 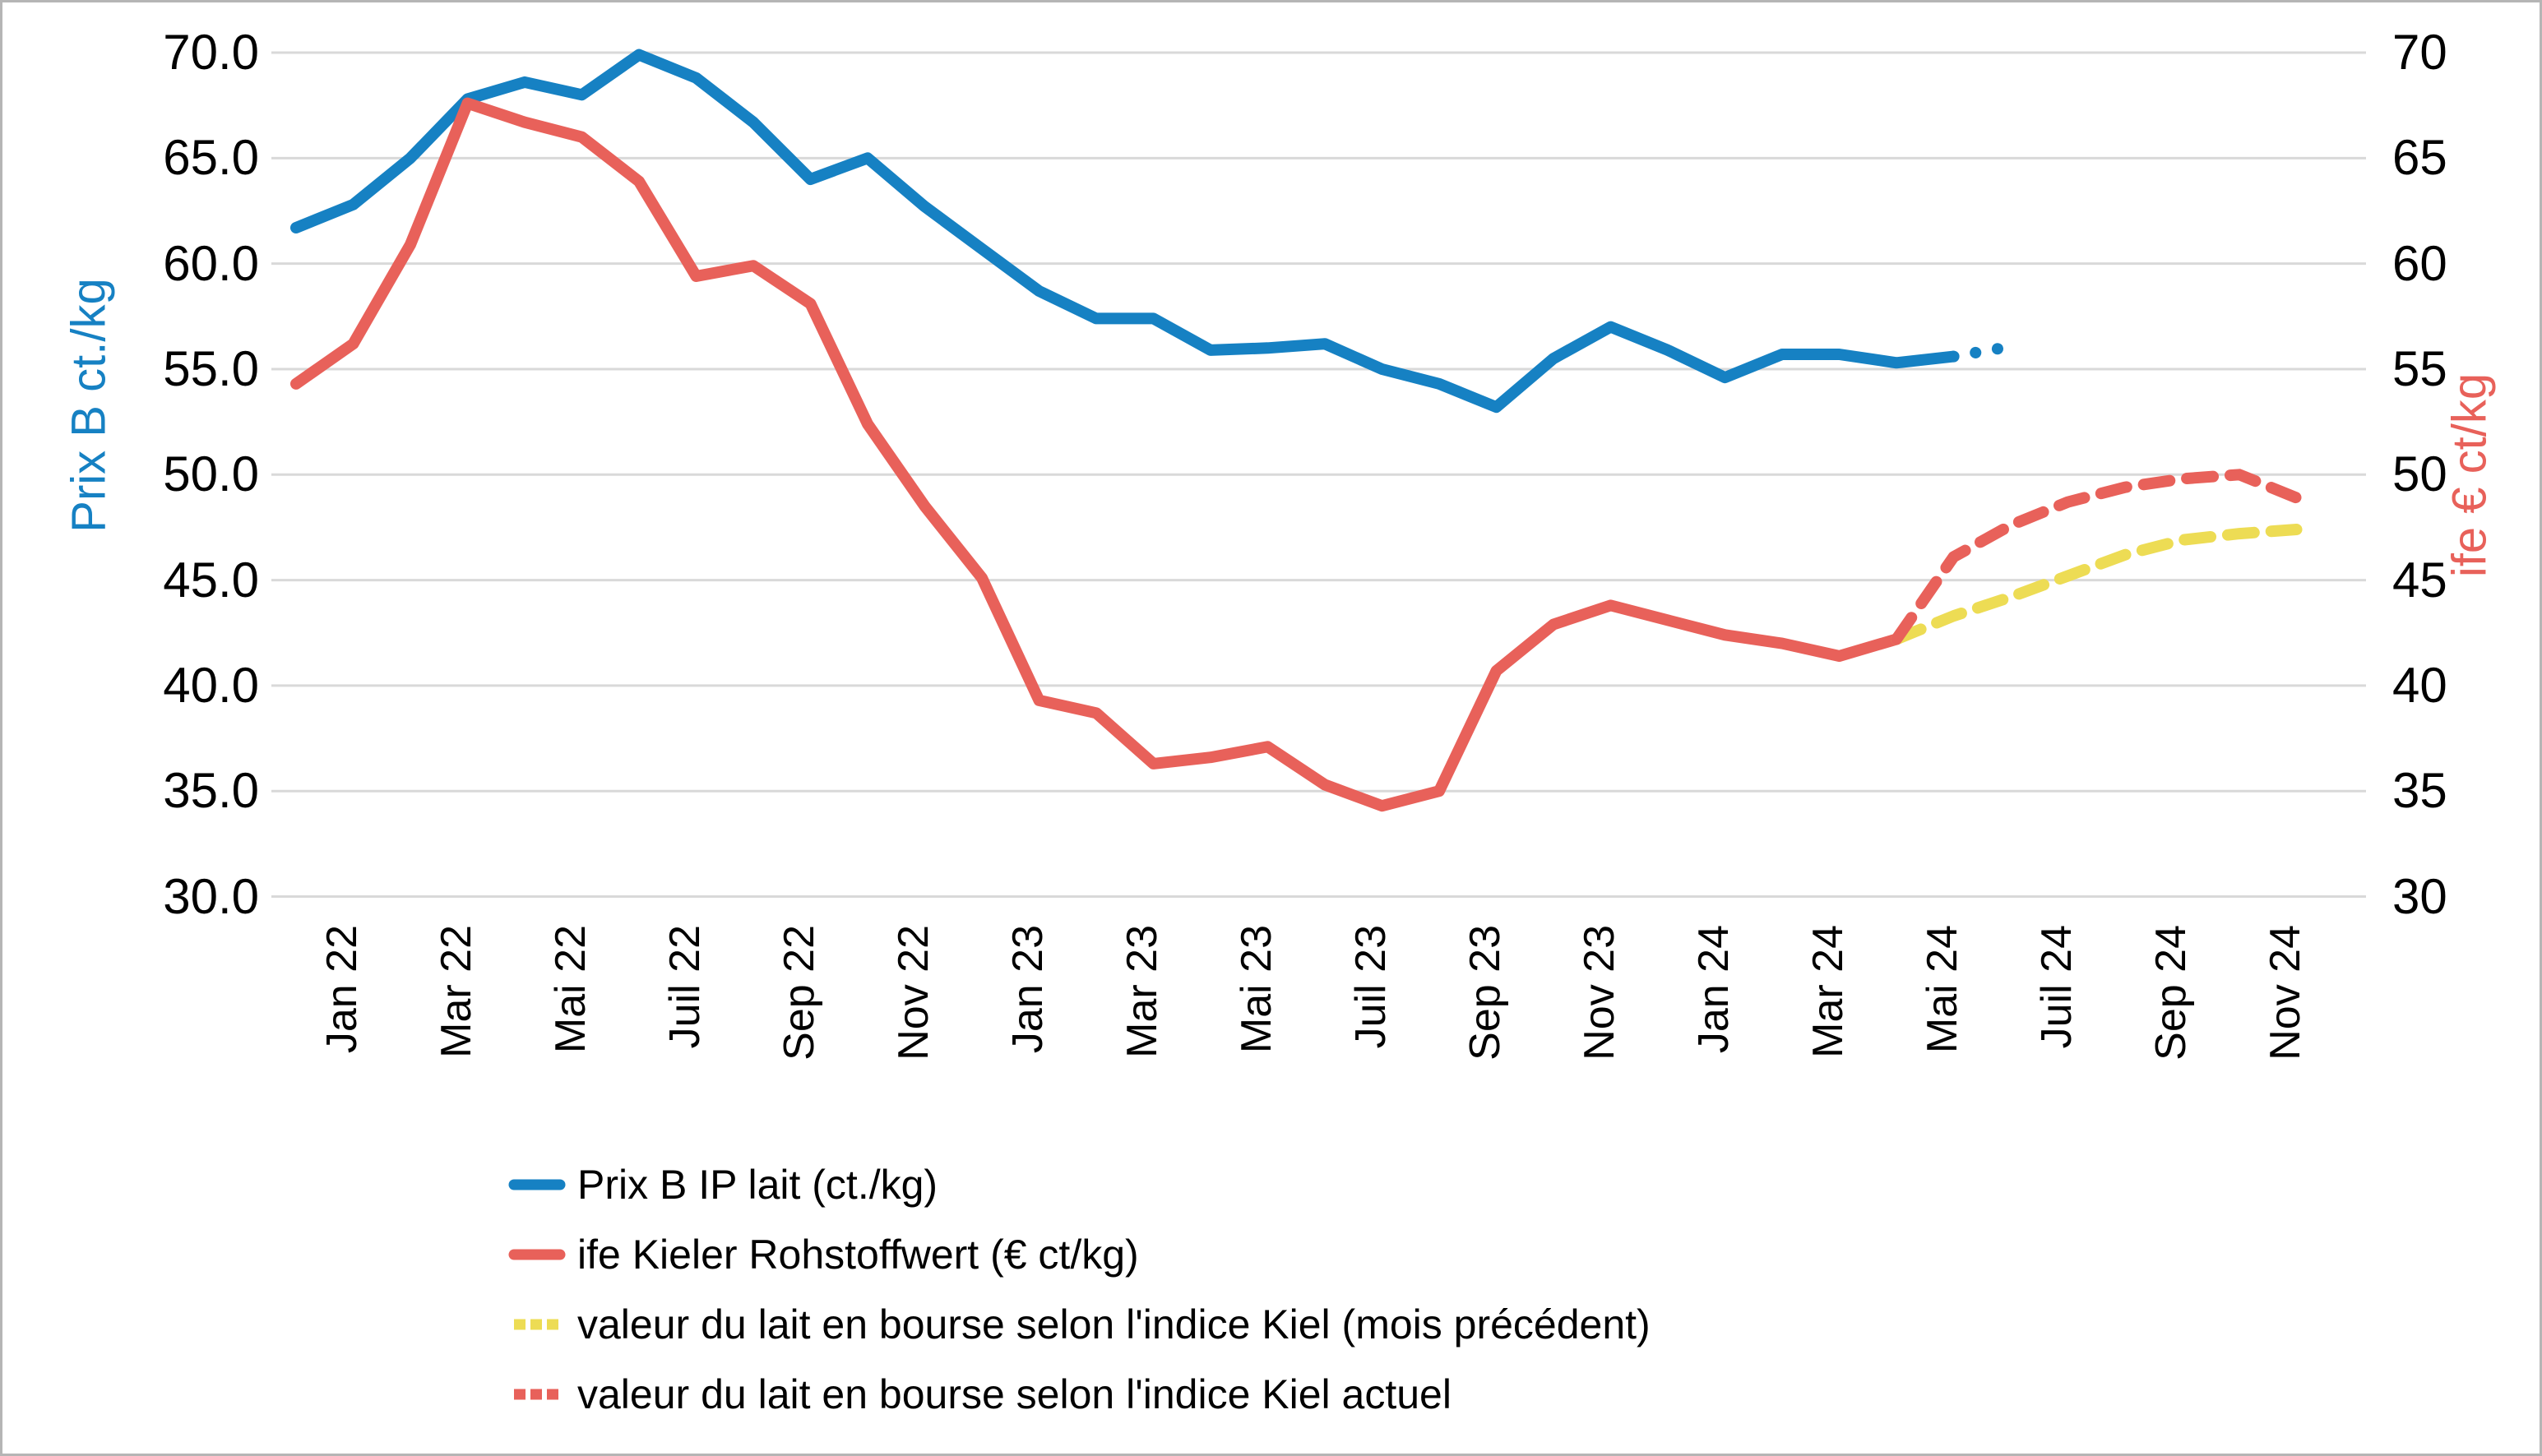 What do you see at coordinates (2419, 368) in the screenshot?
I see `right-tick-55: 55` at bounding box center [2419, 368].